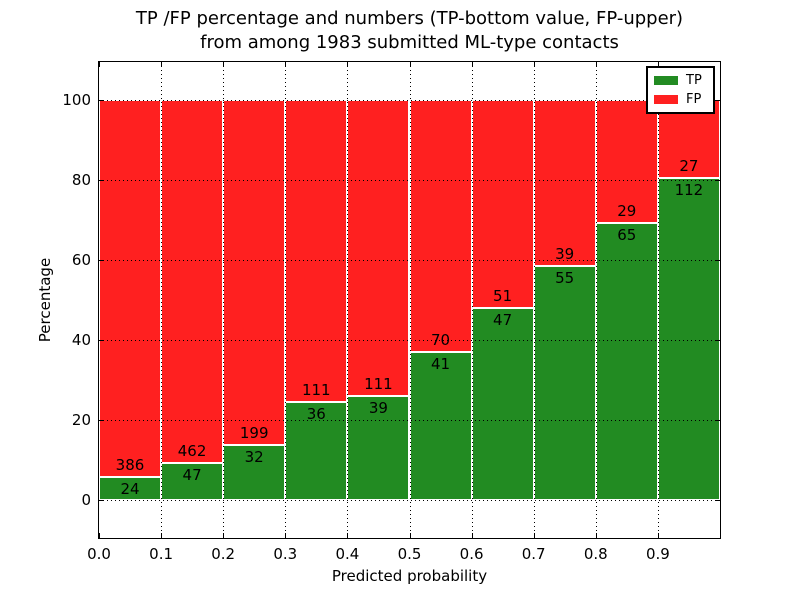 This screenshot has height=600, width=800. What do you see at coordinates (316, 414) in the screenshot?
I see `tp-count-label: 36` at bounding box center [316, 414].